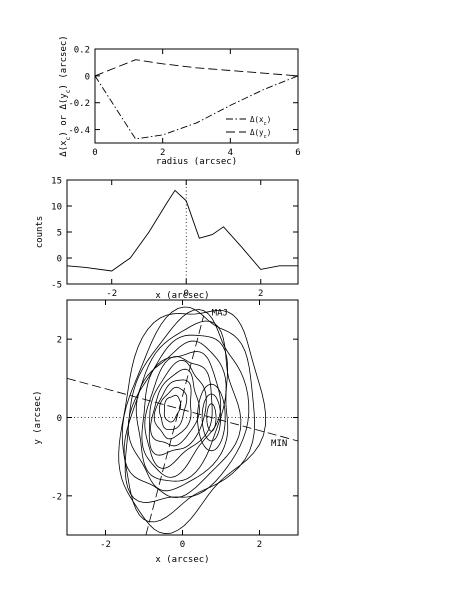 The image size is (468, 605). I want to click on y-tick-label: -5, so click(56, 286).